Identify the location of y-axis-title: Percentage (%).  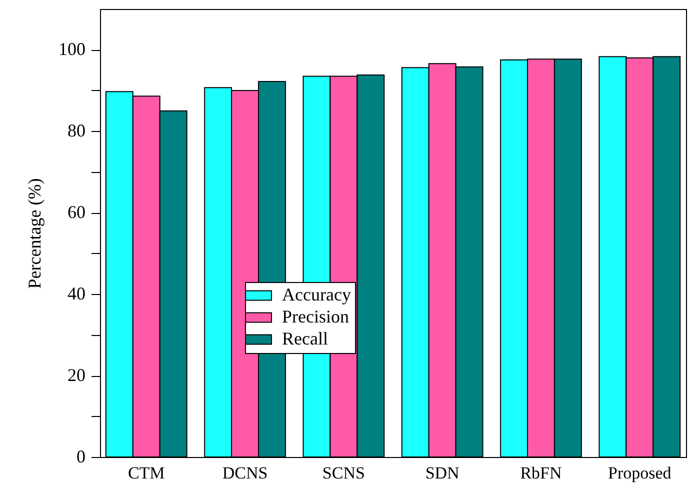
(34, 233).